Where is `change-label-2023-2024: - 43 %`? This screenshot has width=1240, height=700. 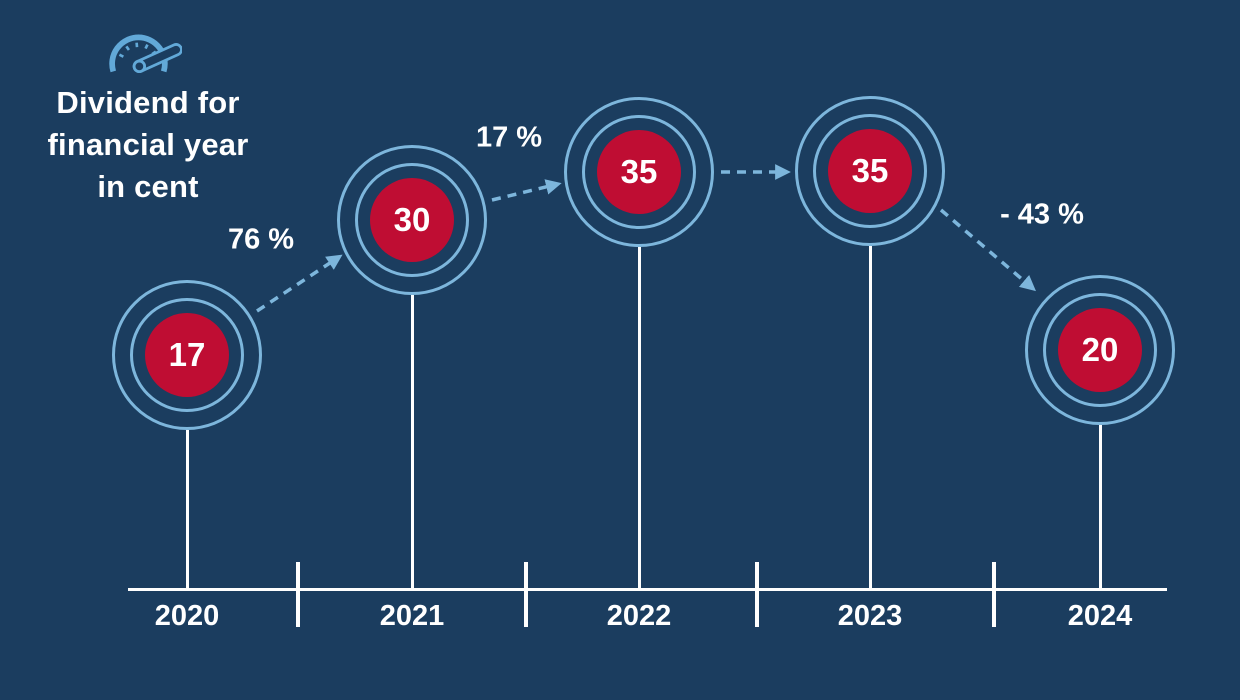 change-label-2023-2024: - 43 % is located at coordinates (1042, 214).